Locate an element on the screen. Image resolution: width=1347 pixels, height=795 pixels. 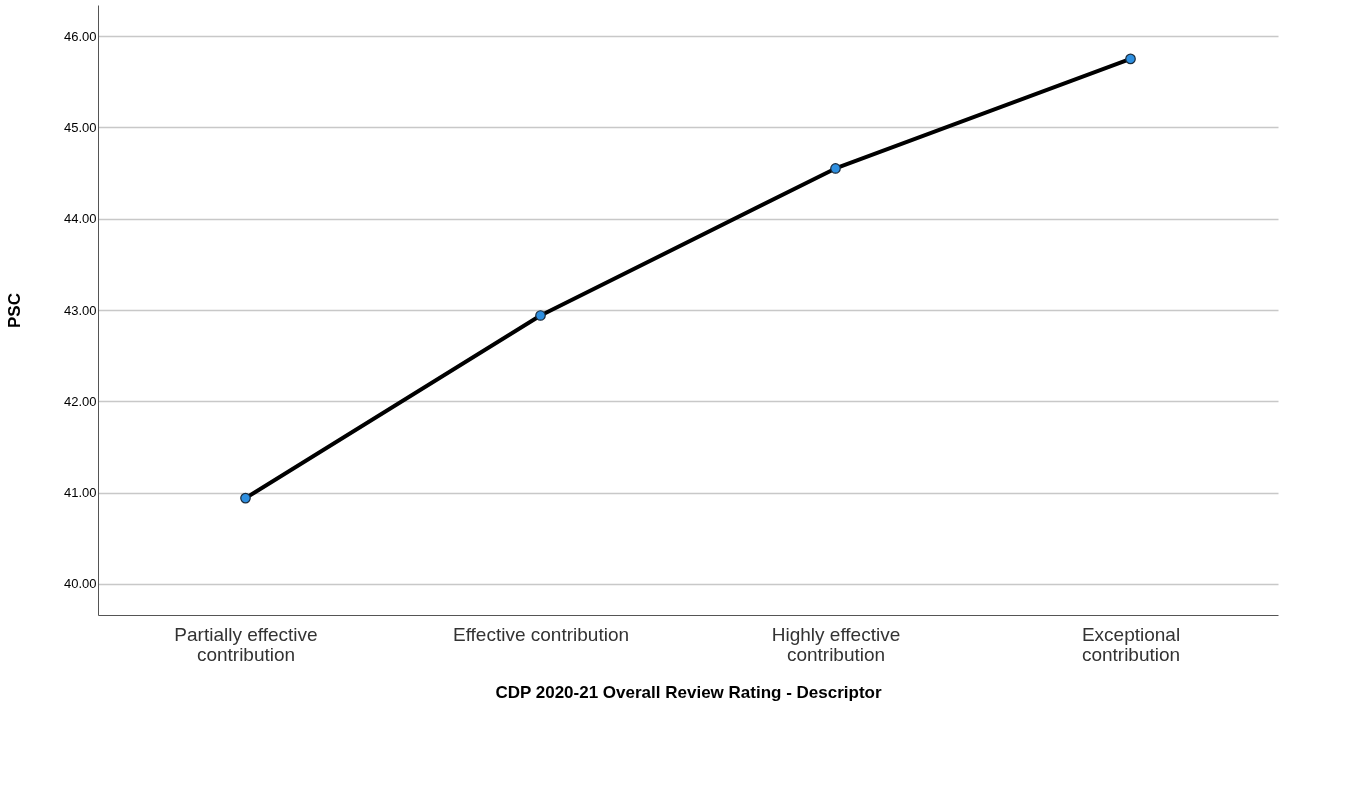
y-tick-label: 43.00 is located at coordinates (80, 310).